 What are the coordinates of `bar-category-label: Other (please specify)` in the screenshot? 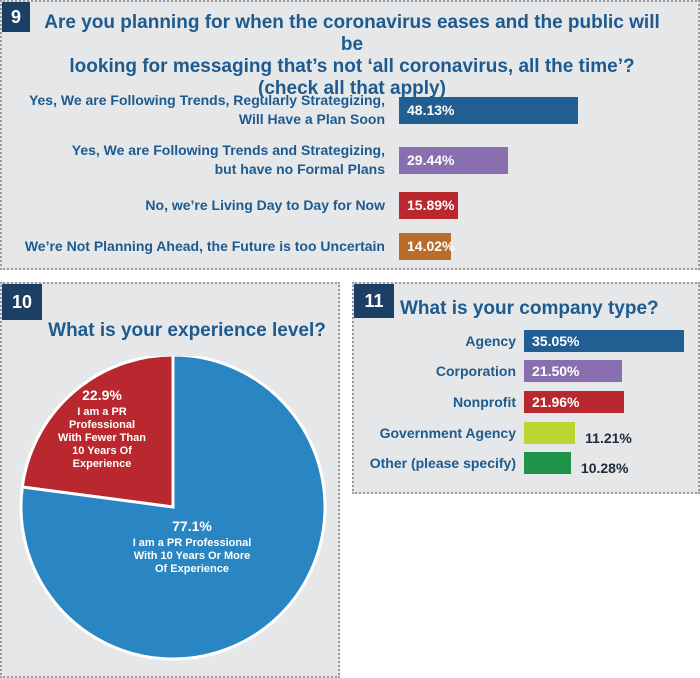 It's located at (442, 463).